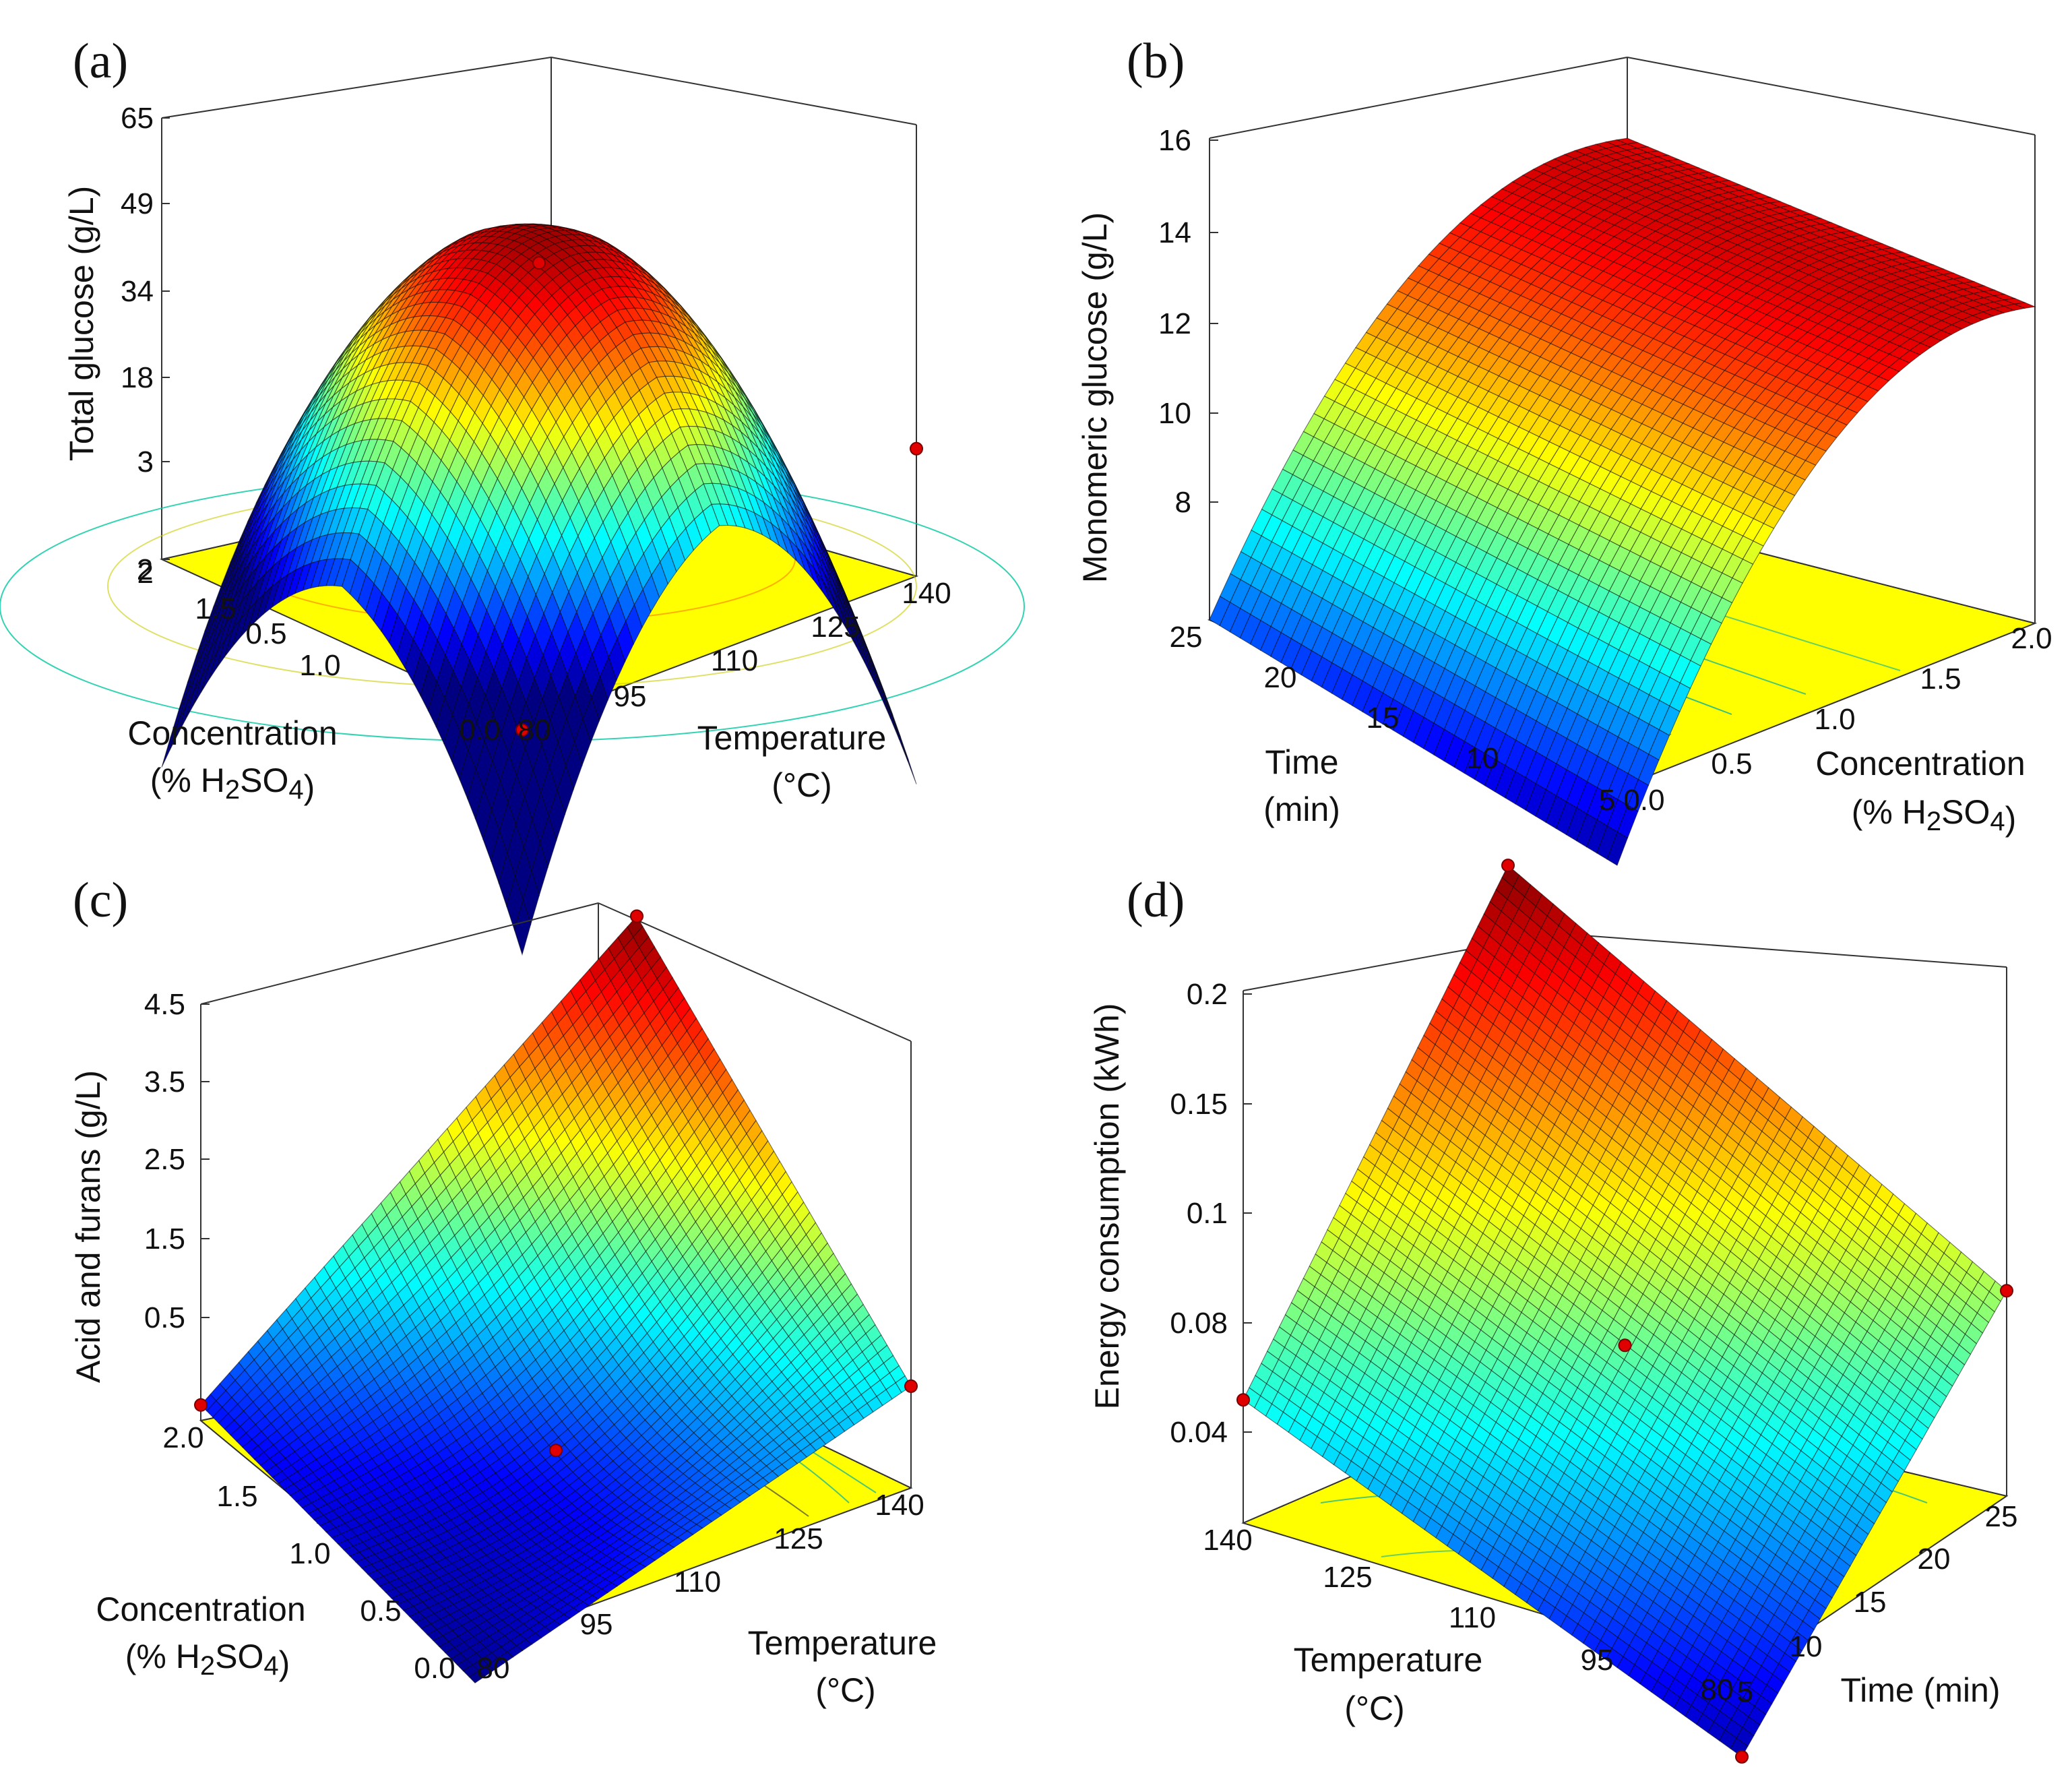 The image size is (2072, 1767). Describe the element at coordinates (926, 593) in the screenshot. I see `panel-a-x-tick: 140` at that location.